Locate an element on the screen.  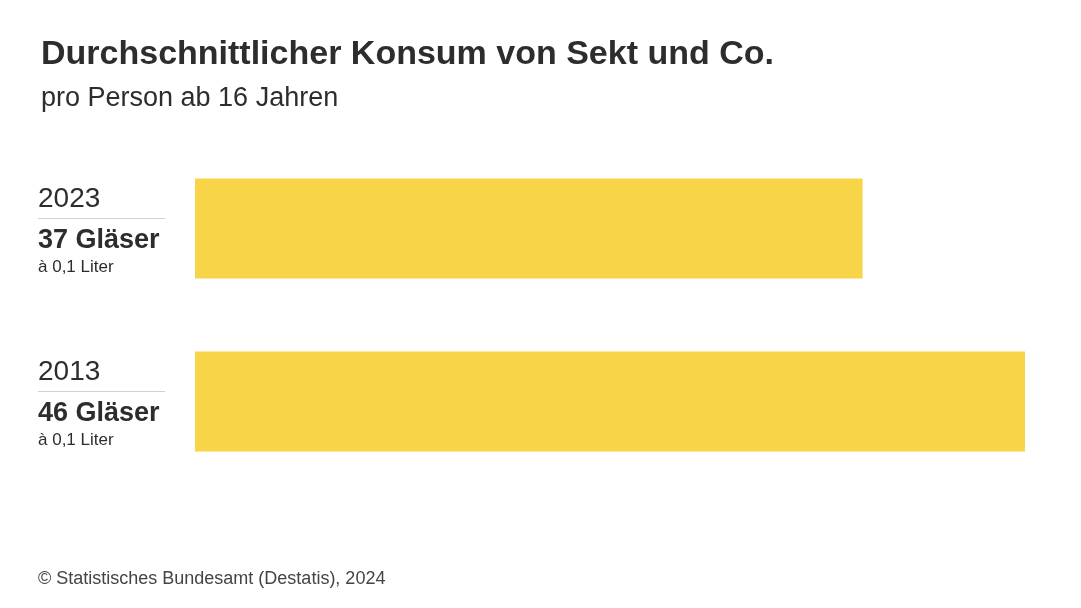
data-label: 37 Gläser is located at coordinates (99, 239).